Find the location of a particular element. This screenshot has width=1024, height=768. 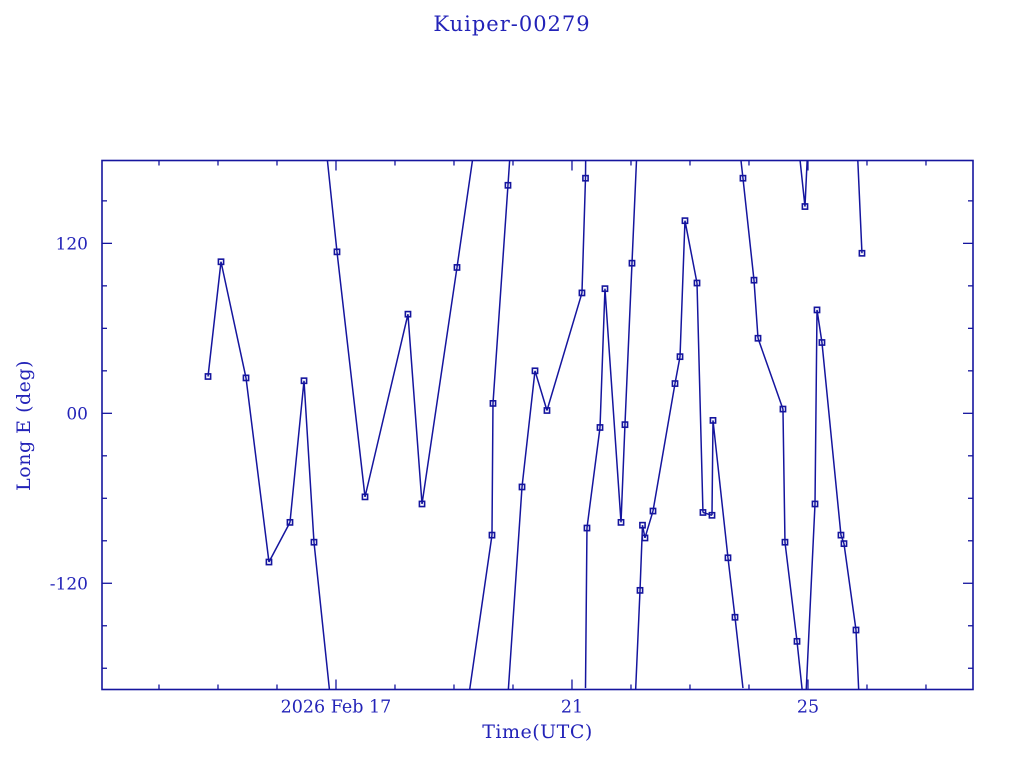

y-tick-label: -120 is located at coordinates (69, 584).